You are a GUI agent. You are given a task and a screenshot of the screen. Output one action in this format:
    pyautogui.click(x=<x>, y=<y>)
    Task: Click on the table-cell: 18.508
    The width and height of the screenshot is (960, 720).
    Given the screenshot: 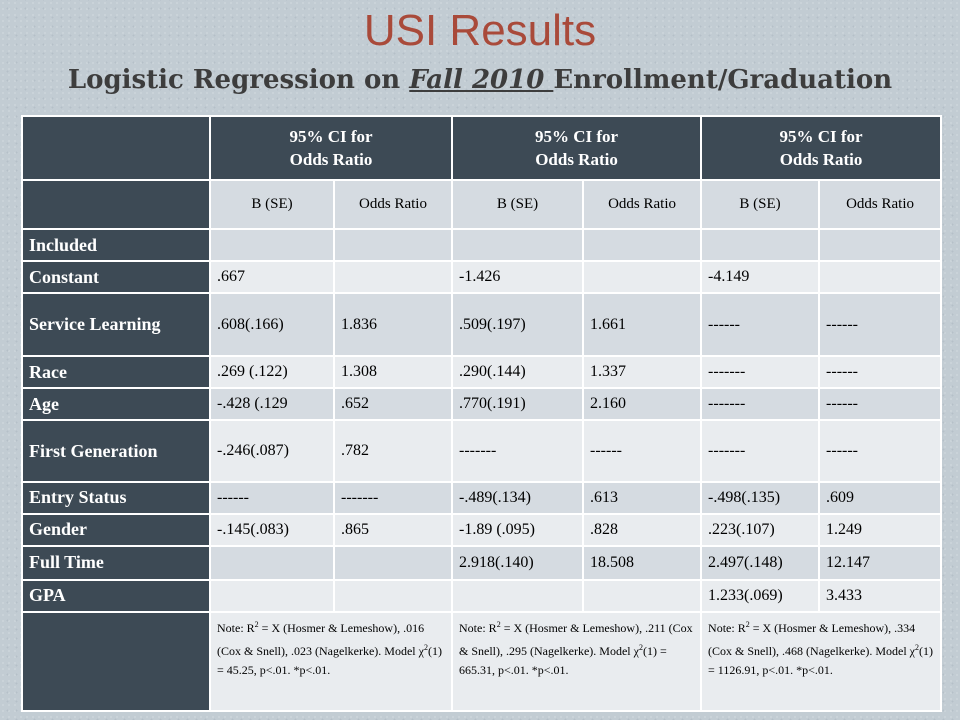 What is the action you would take?
    pyautogui.click(x=642, y=562)
    